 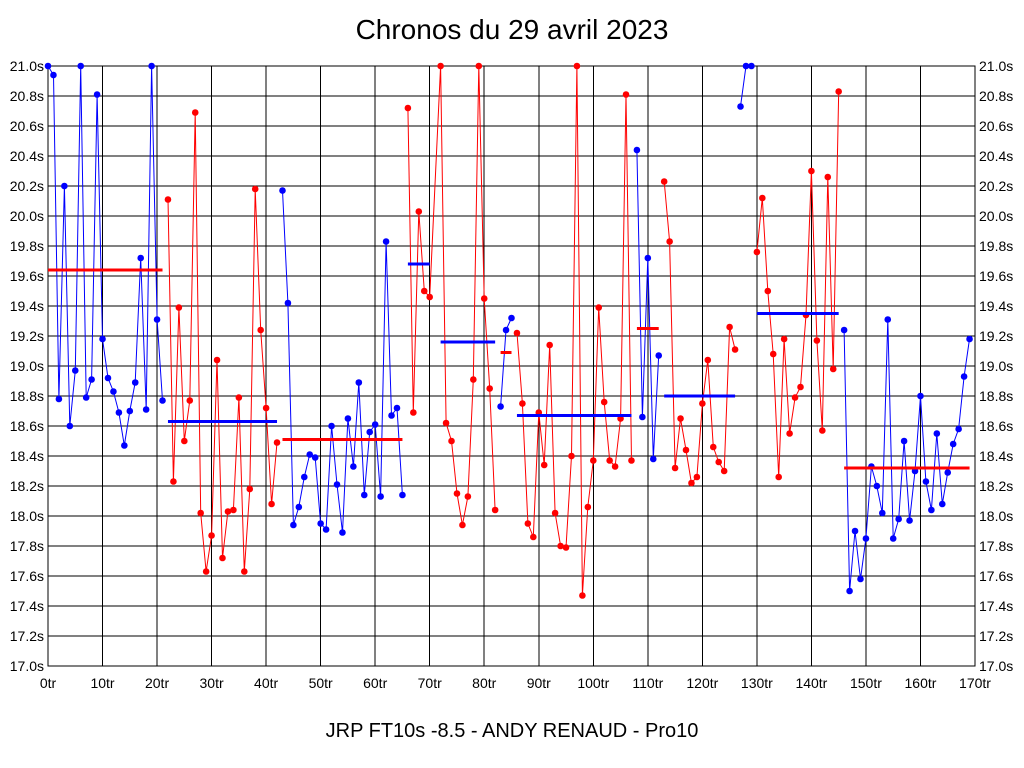 What do you see at coordinates (27, 246) in the screenshot?
I see `y-tick-label-left: 19.8s` at bounding box center [27, 246].